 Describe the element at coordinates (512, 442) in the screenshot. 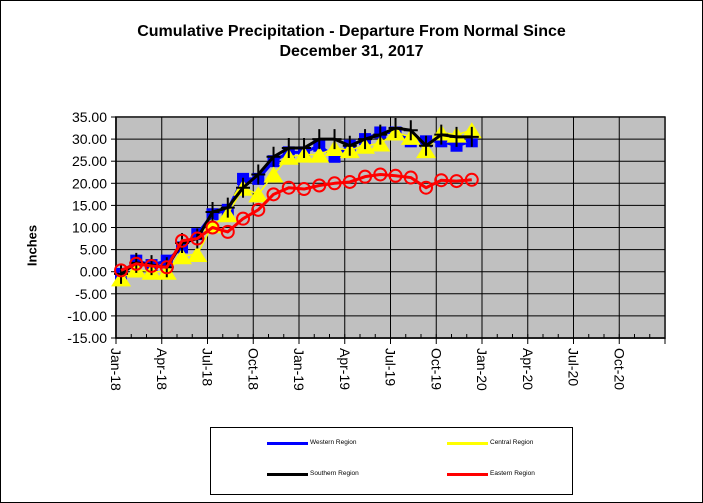

I see `legend-label-central: Central Region` at that location.